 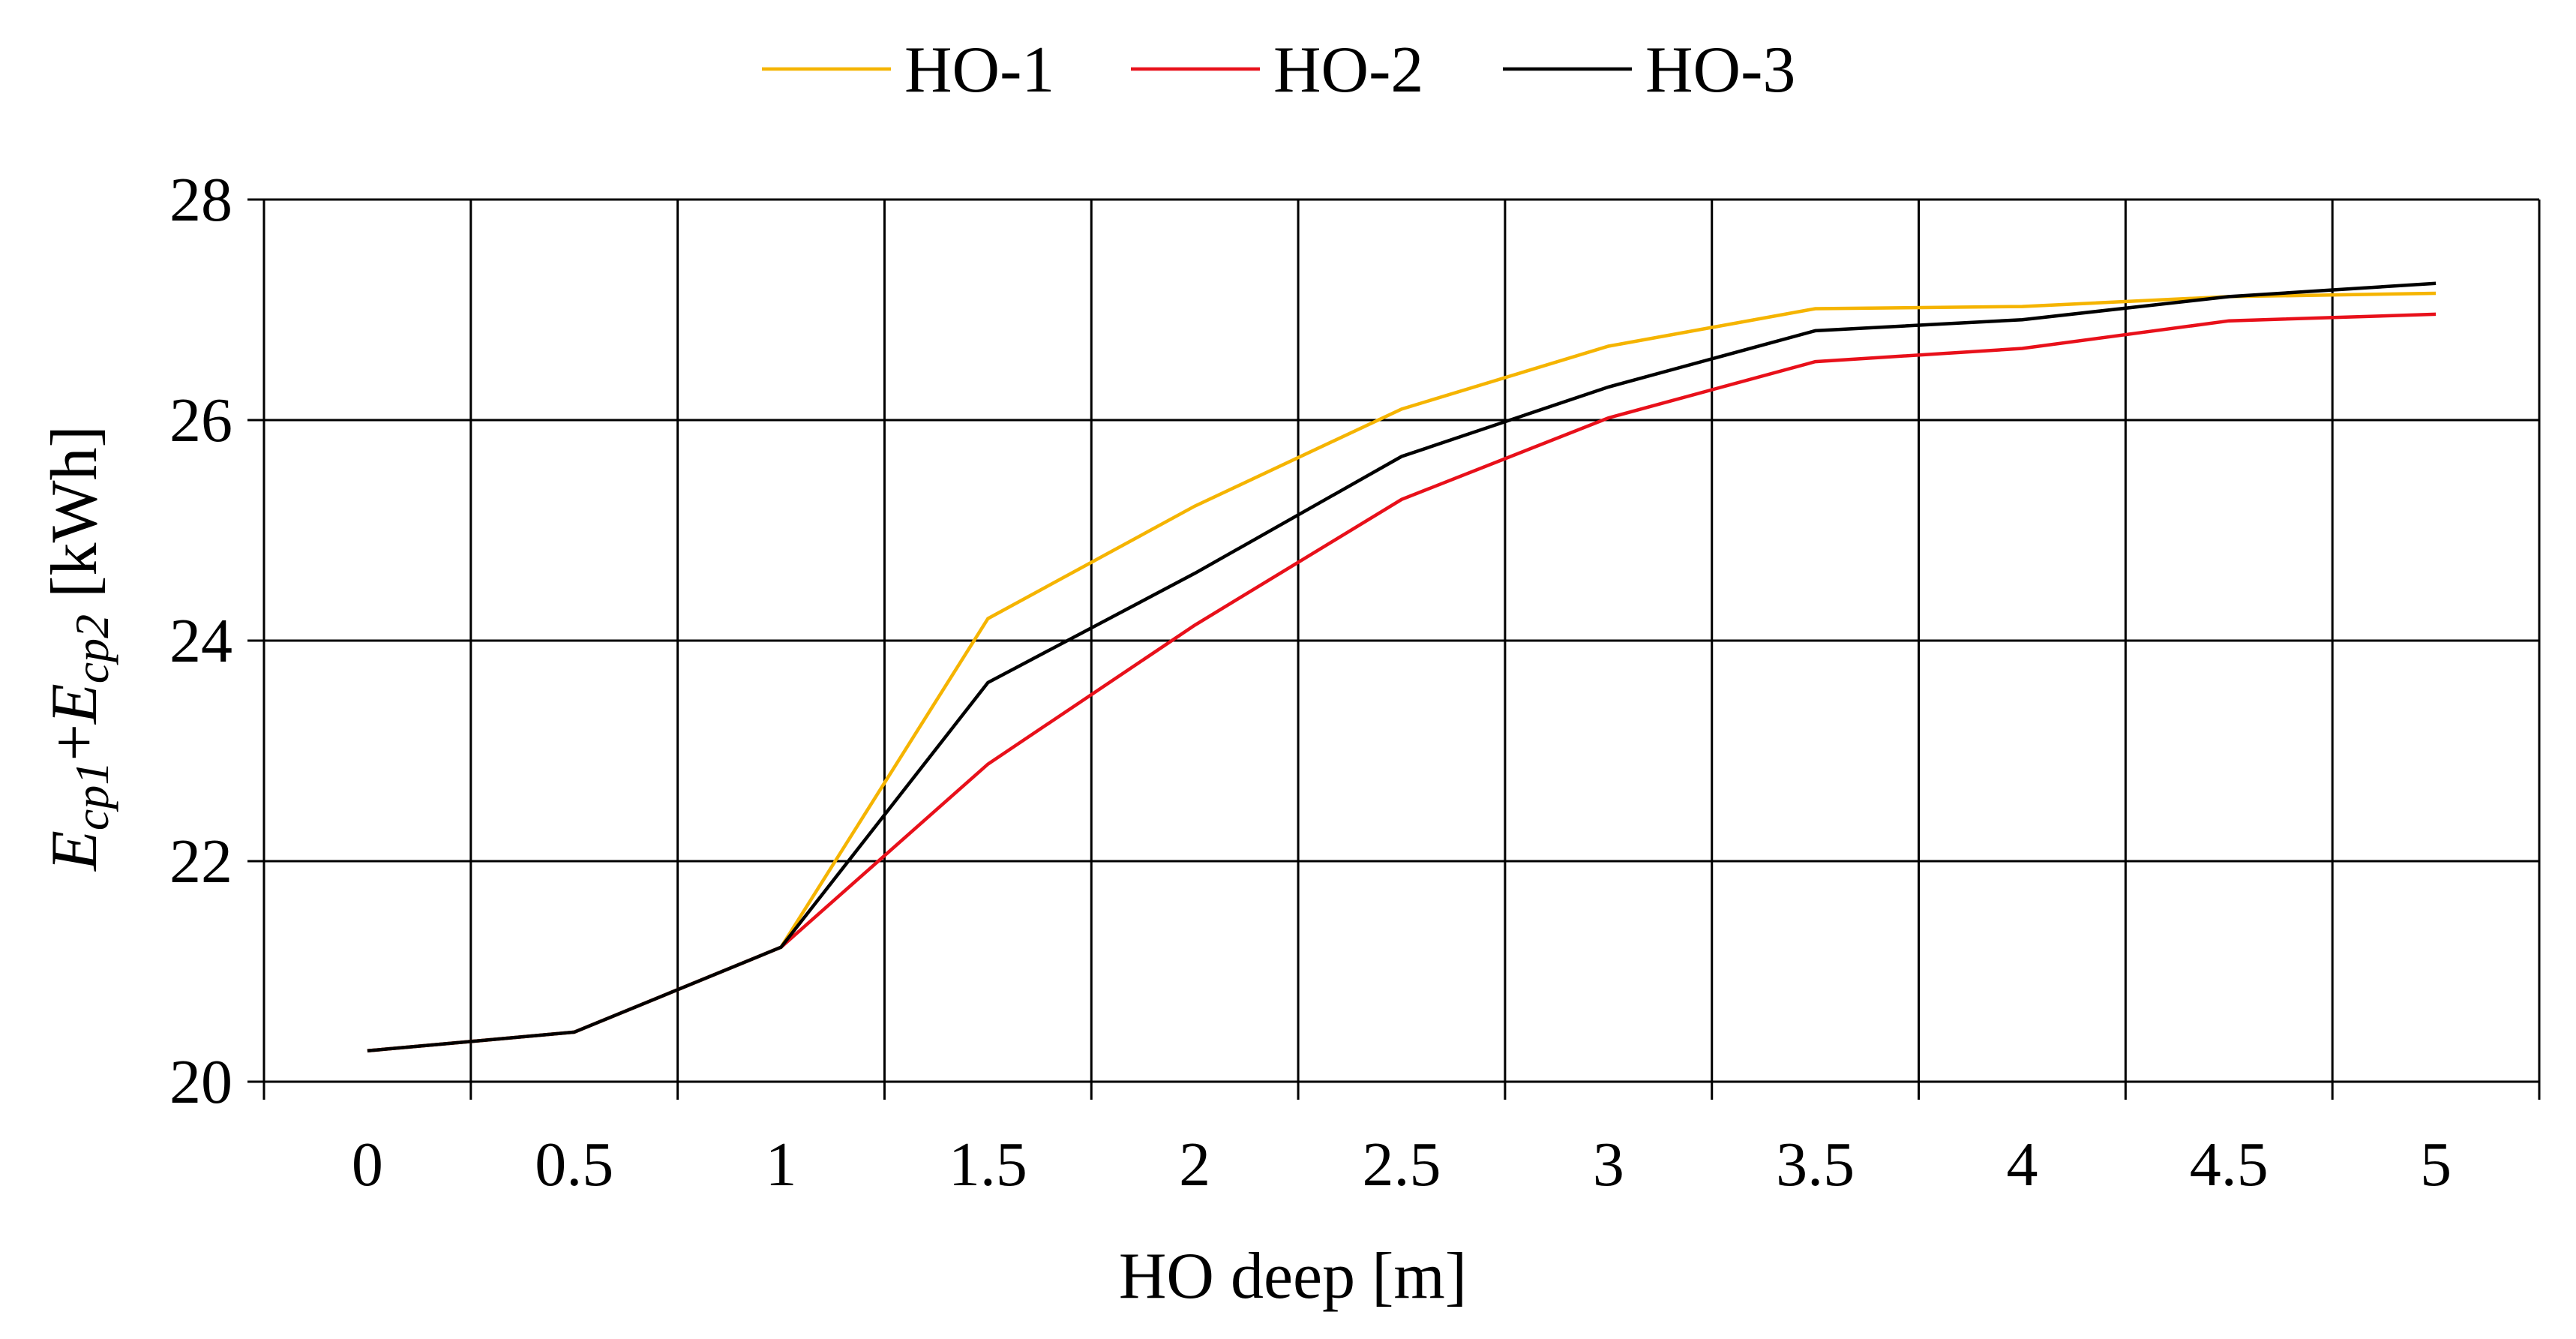 What do you see at coordinates (782, 1164) in the screenshot?
I see `x-tick-label-2: 1` at bounding box center [782, 1164].